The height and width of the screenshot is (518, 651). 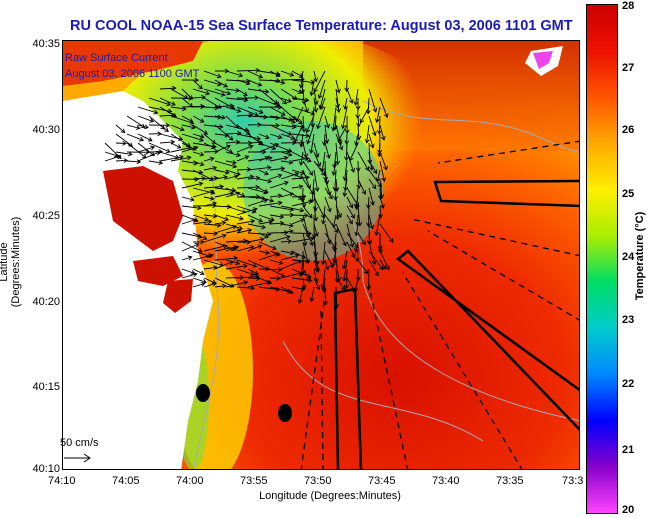 I want to click on y-tick-label: 40:30, so click(x=46, y=130).